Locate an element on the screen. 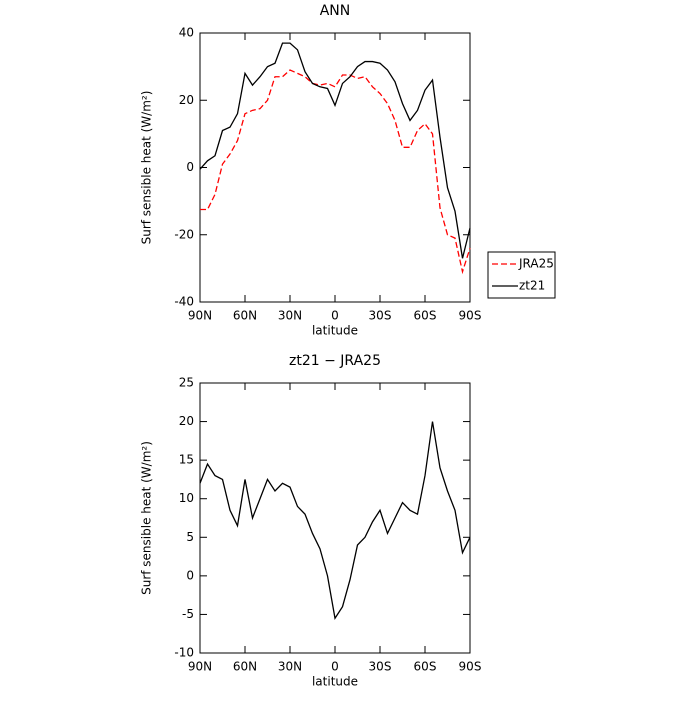  y-tick-label: 5 is located at coordinates (190, 537).